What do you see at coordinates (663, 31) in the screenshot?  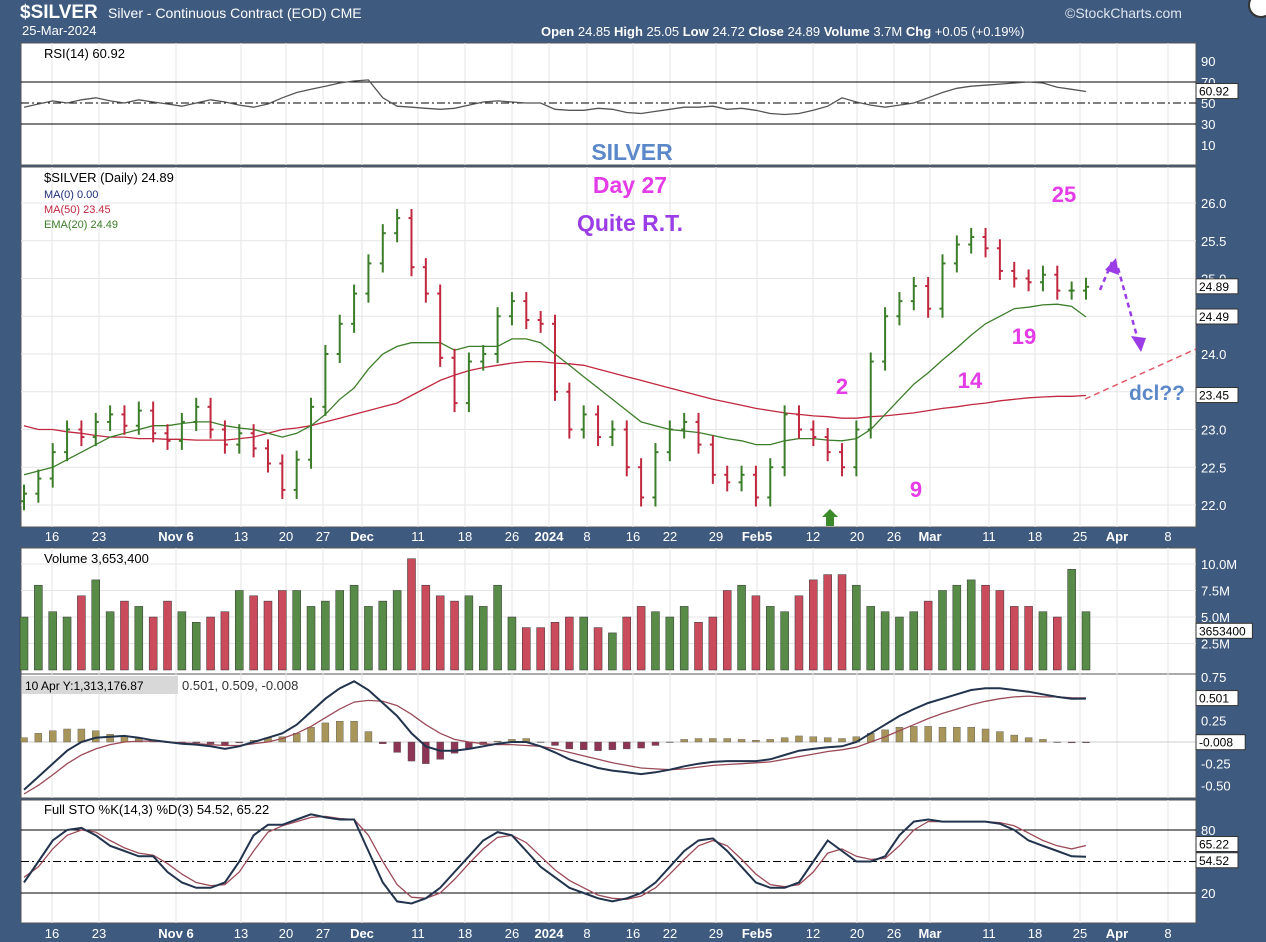 I see `high-value: 25.05` at bounding box center [663, 31].